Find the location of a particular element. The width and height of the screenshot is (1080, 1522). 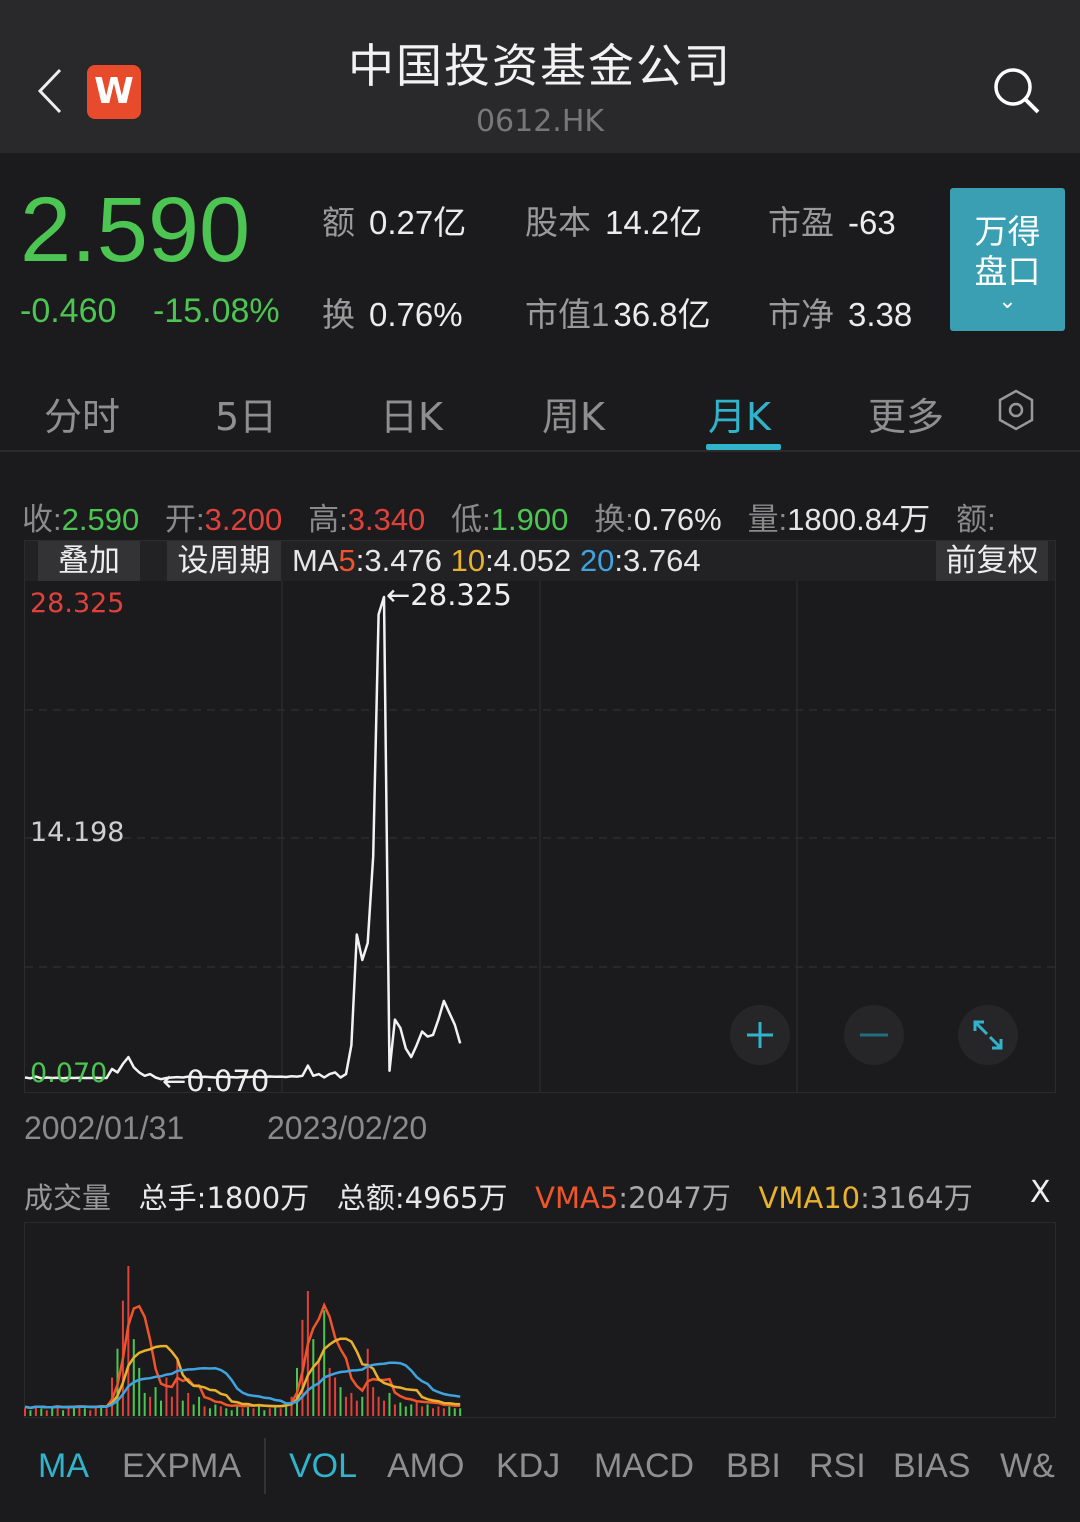

indicator-vol: VOL is located at coordinates (323, 1466).